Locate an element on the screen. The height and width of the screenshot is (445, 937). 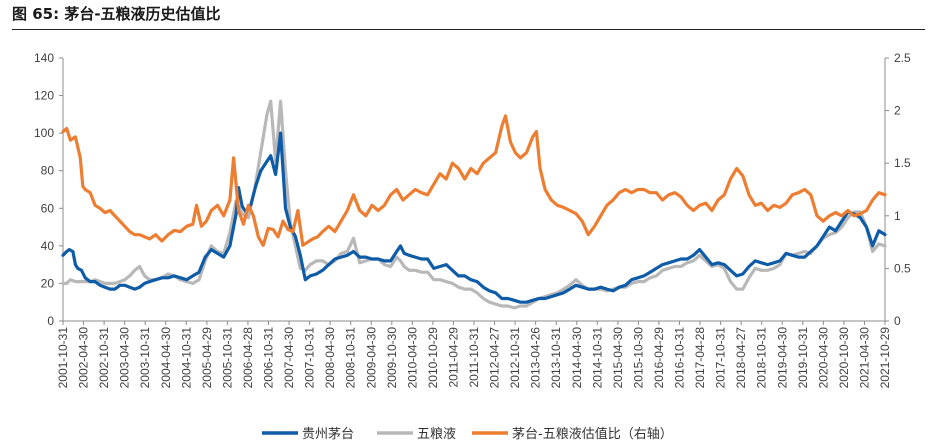
y-tick-label: 100 is located at coordinates (44, 133).